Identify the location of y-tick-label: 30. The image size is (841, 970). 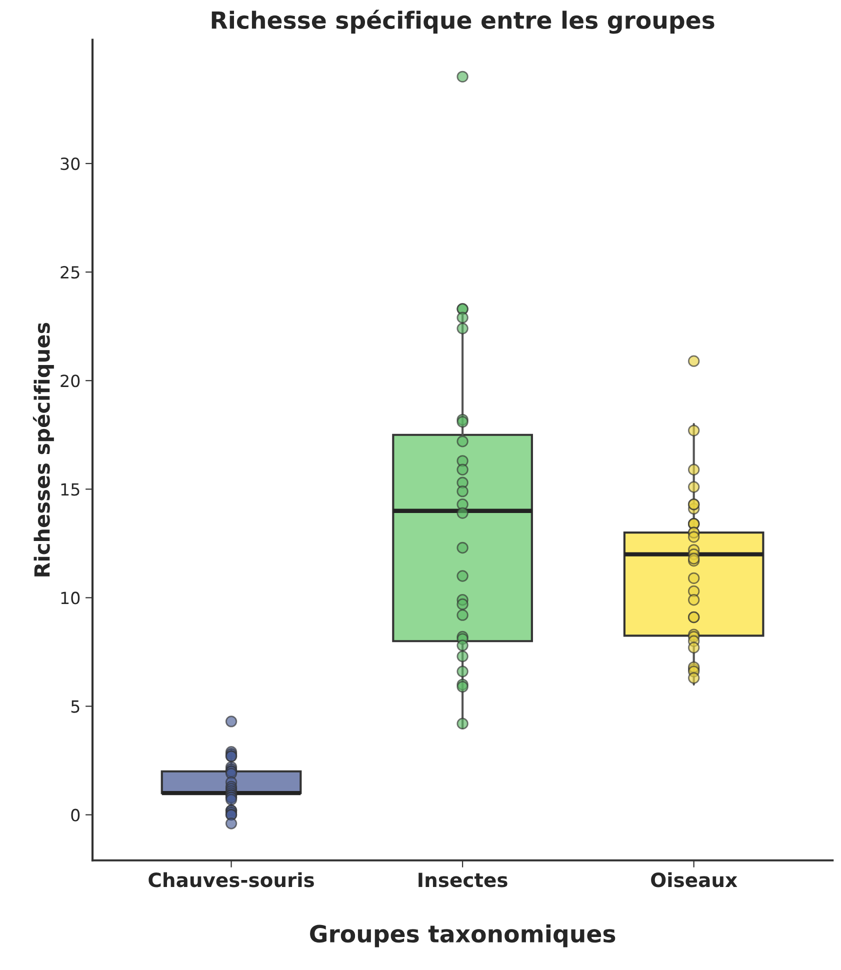
(70, 163).